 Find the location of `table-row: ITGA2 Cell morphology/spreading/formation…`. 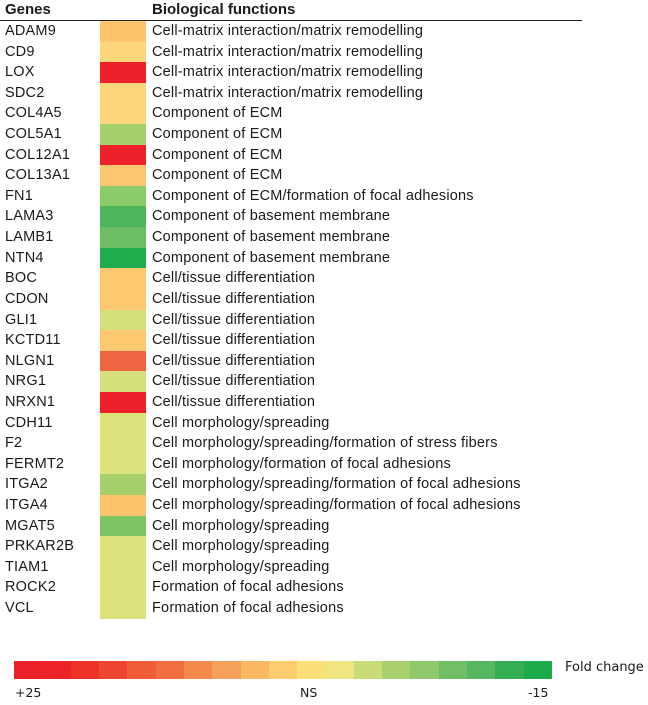

table-row: ITGA2 Cell morphology/spreading/formation… is located at coordinates (324, 485).